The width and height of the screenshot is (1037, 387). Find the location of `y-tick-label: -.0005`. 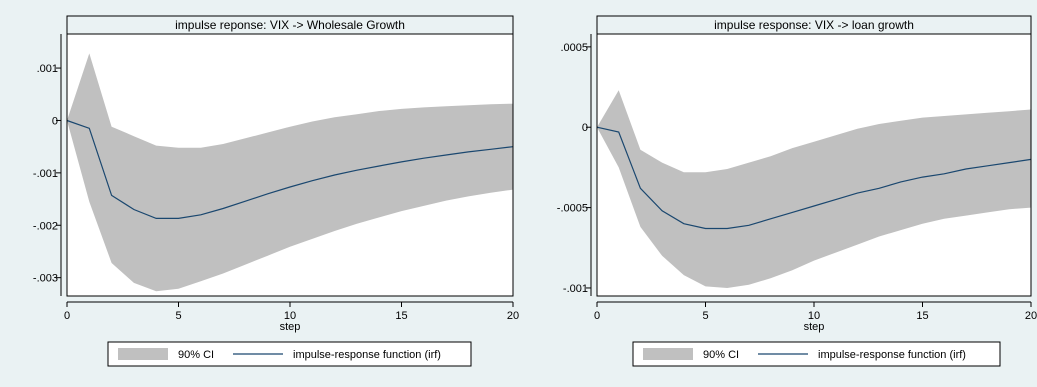

y-tick-label: -.0005 is located at coordinates (572, 209).